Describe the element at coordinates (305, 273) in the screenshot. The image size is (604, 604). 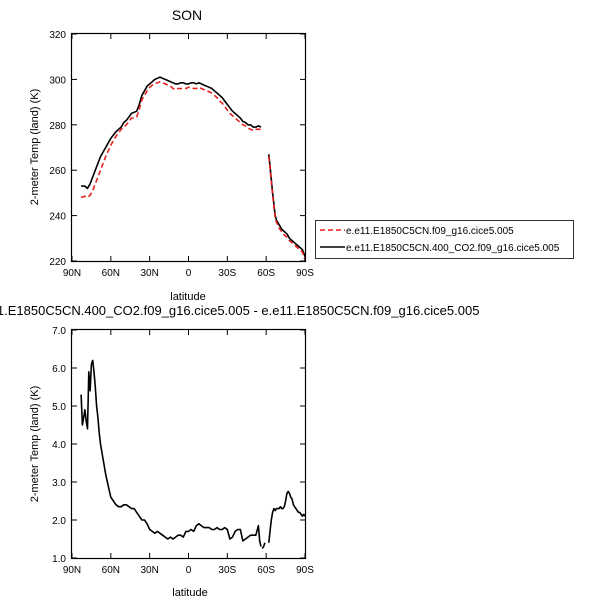
I see `top-chart-x-tick-label: 90S` at that location.